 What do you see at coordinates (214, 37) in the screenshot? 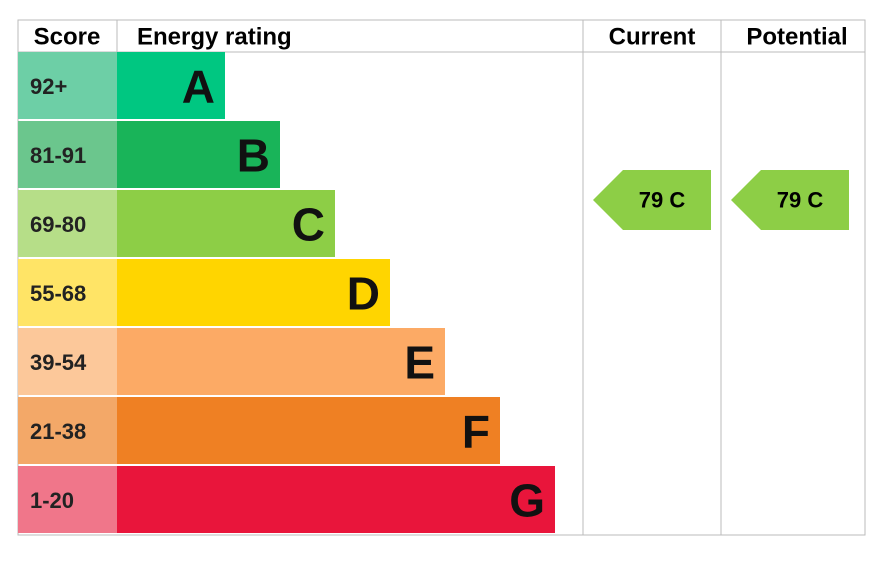
I see `header-energy: Energy rating` at bounding box center [214, 37].